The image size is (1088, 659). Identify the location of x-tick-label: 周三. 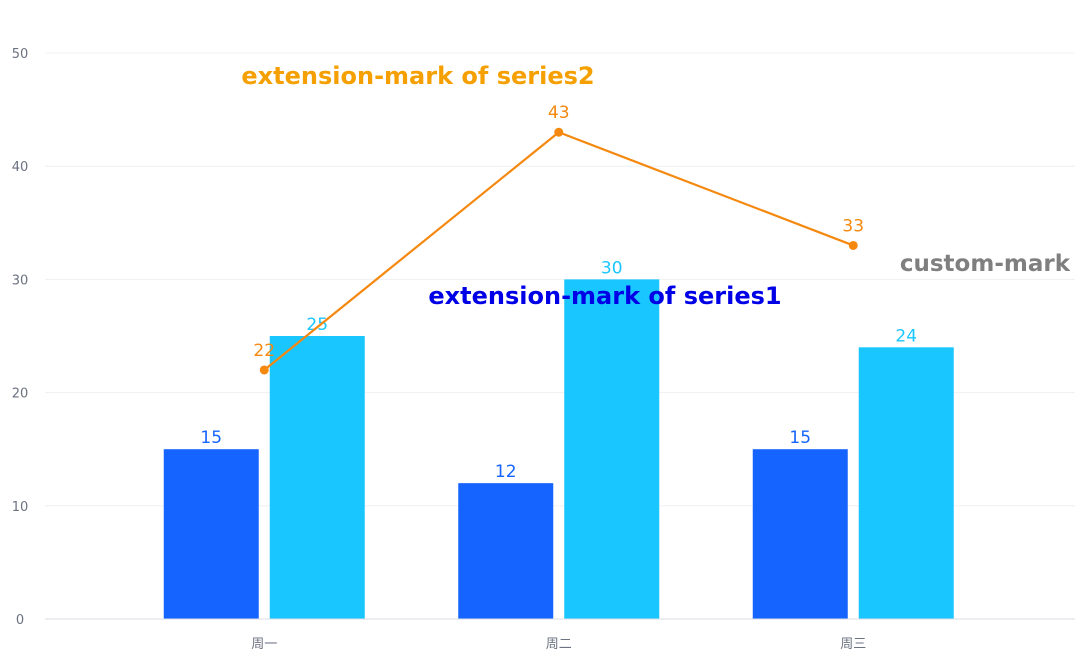
(853, 644).